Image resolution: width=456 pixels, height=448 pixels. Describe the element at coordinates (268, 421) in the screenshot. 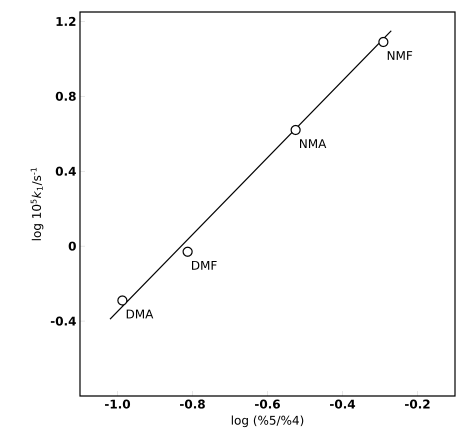

I see `x-axis-title: log (%5/%4)` at that location.